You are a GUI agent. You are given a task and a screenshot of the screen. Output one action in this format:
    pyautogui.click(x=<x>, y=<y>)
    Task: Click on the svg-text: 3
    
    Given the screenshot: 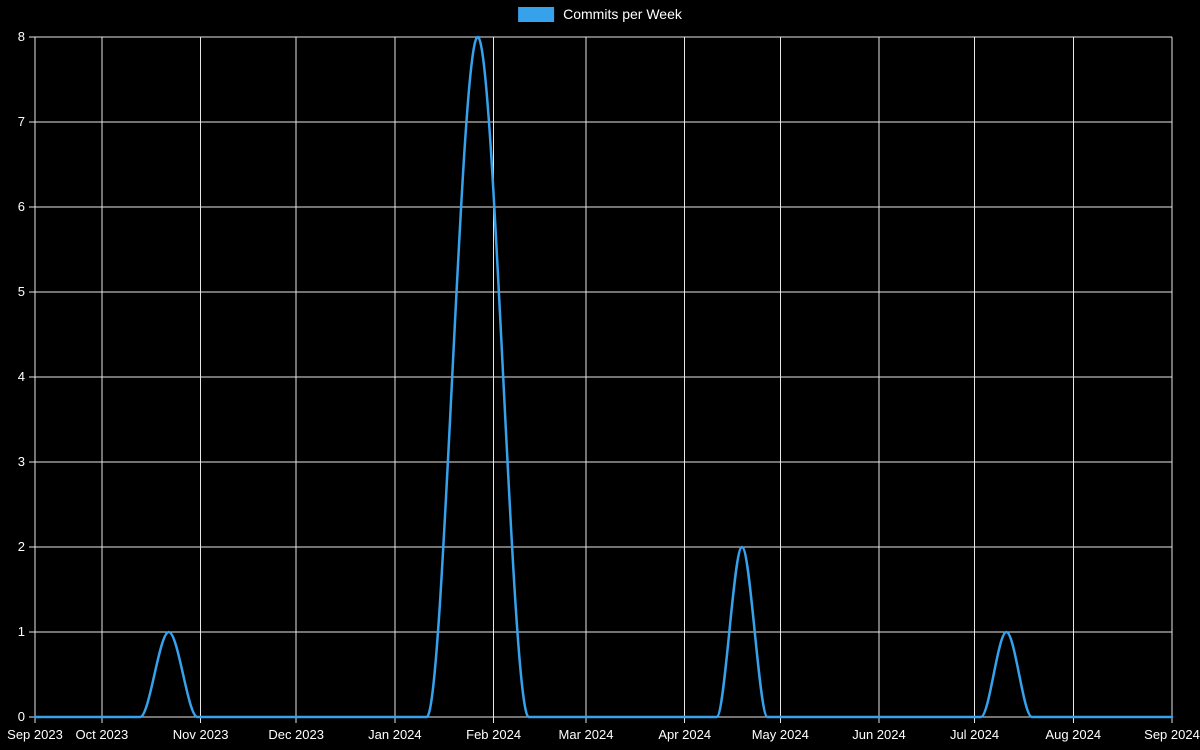 What is the action you would take?
    pyautogui.click(x=21, y=461)
    